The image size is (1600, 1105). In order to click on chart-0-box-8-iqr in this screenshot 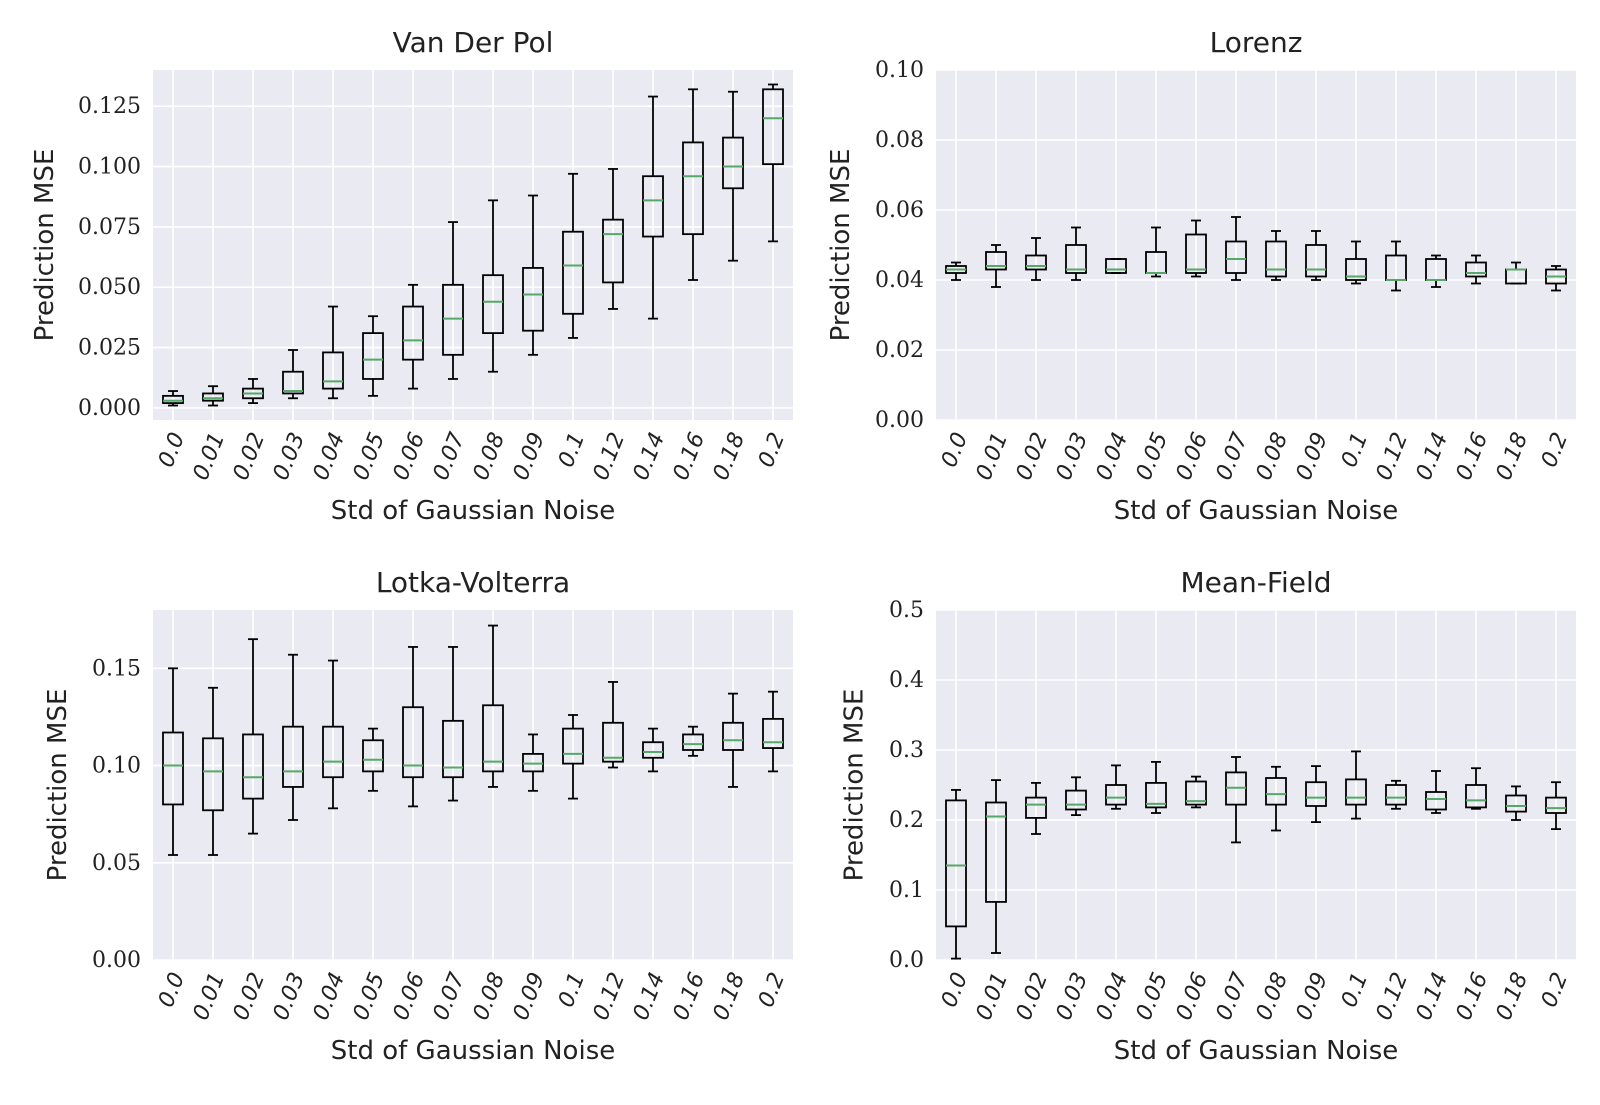, I will do `click(493, 304)`.